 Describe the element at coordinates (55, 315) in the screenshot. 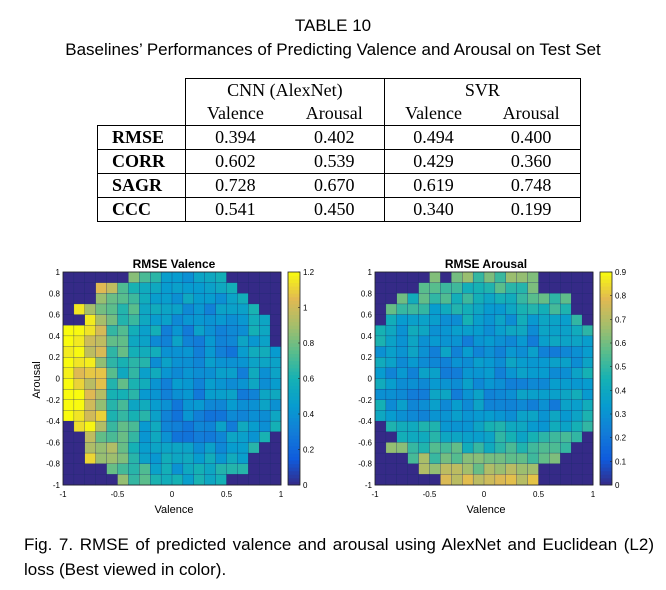

I see `y-tick-label: 0.6` at that location.